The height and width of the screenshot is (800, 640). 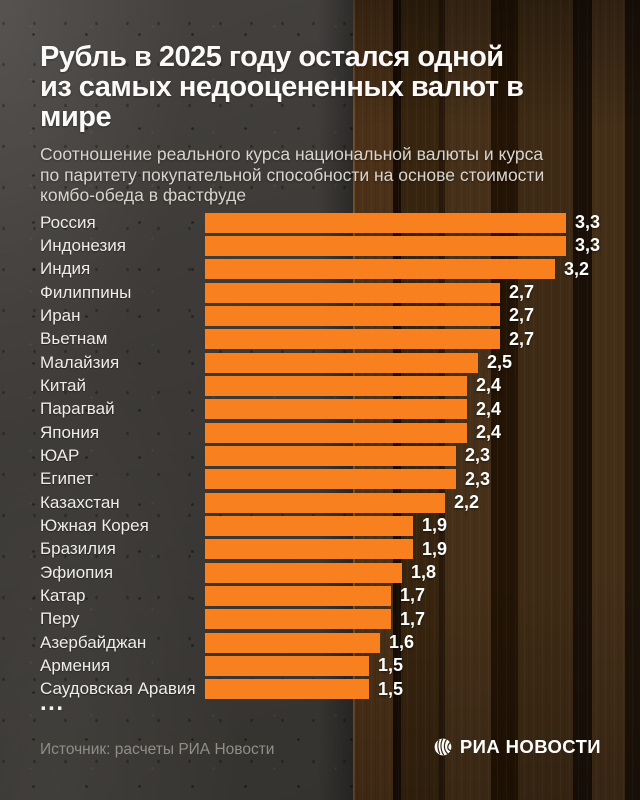 I want to click on chart-row: Россия 3,3, so click(x=320, y=222).